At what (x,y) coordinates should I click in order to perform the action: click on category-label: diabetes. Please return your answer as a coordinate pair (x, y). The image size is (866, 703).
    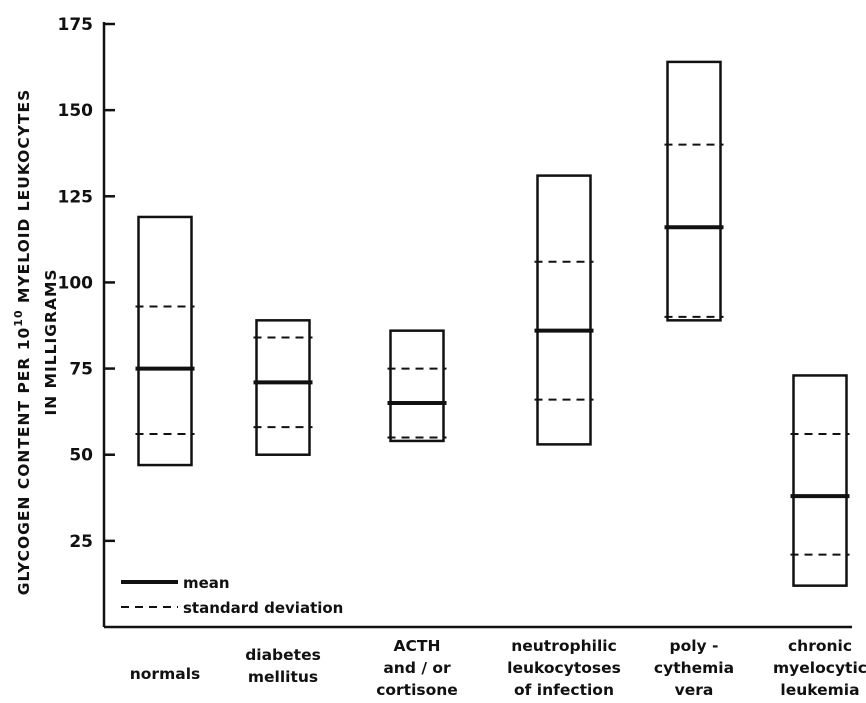
    Looking at the image, I should click on (283, 655).